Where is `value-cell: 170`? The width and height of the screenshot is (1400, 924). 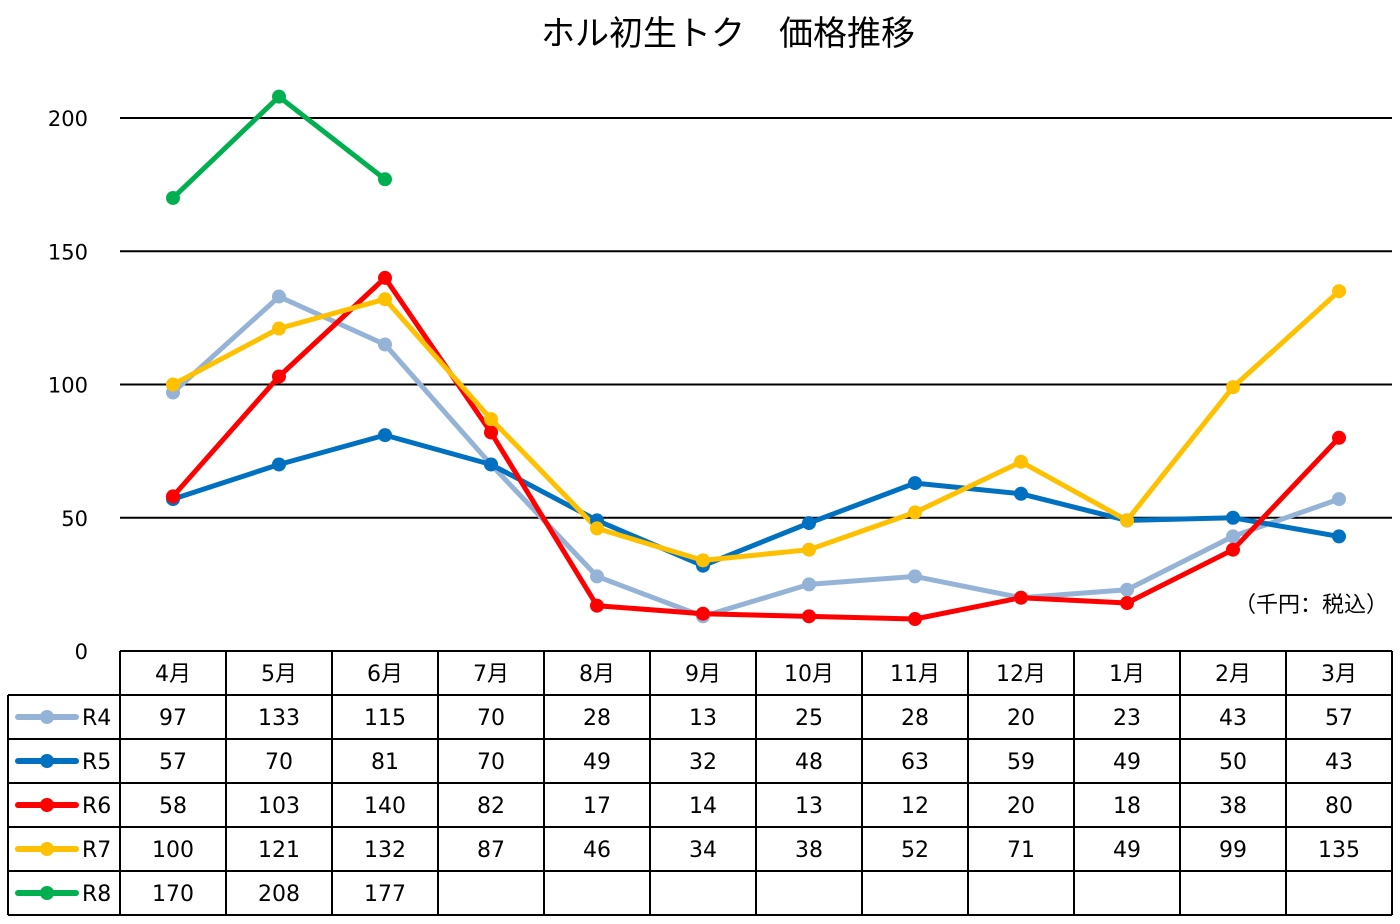 value-cell: 170 is located at coordinates (173, 894).